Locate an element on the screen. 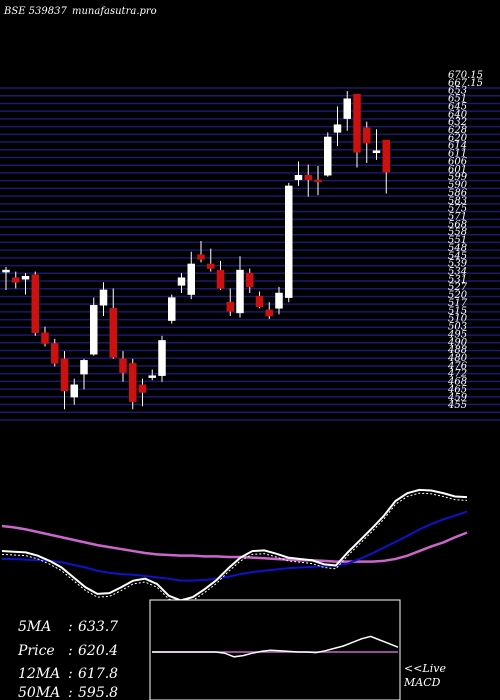 Image resolution: width=500 pixels, height=700 pixels. macd-label-line1: <<Live is located at coordinates (425, 668).